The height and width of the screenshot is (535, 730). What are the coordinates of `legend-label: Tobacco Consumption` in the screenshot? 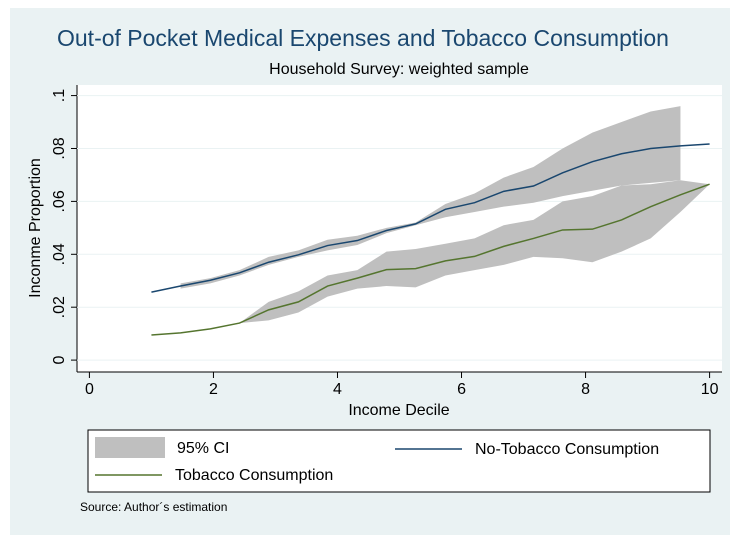 It's located at (254, 475).